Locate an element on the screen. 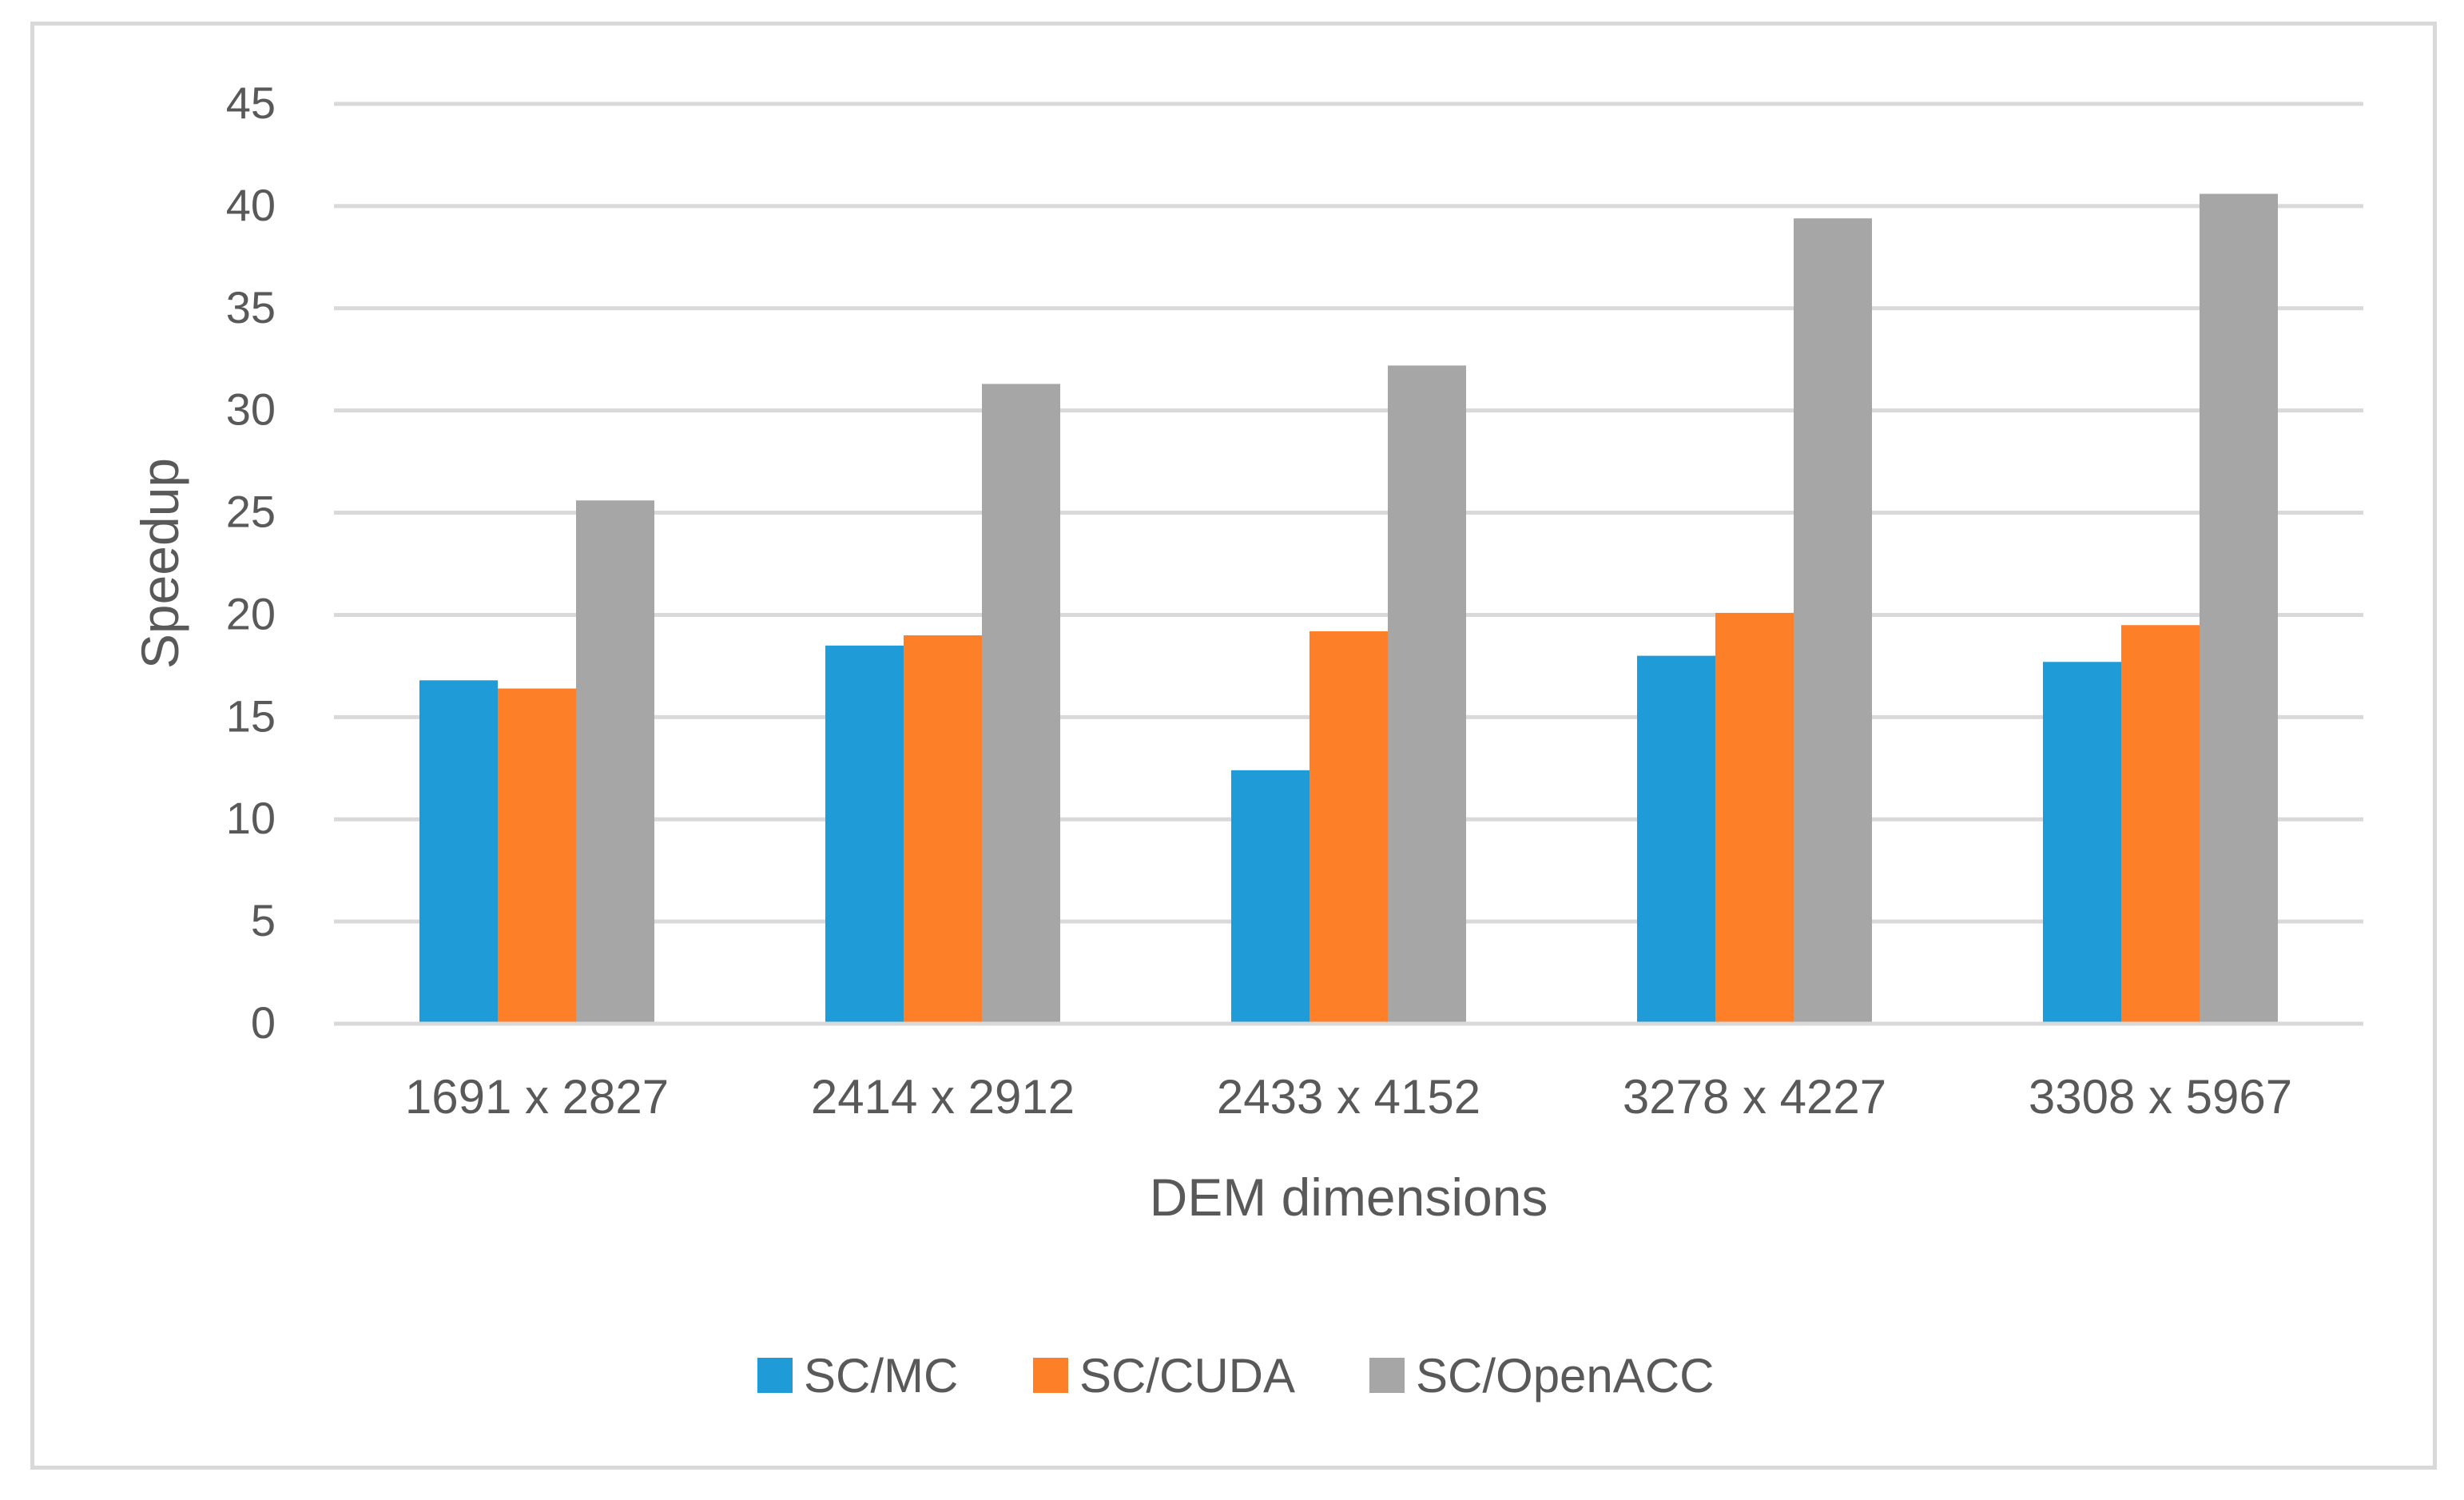  legend-label: SC/OpenACC is located at coordinates (1565, 1376).